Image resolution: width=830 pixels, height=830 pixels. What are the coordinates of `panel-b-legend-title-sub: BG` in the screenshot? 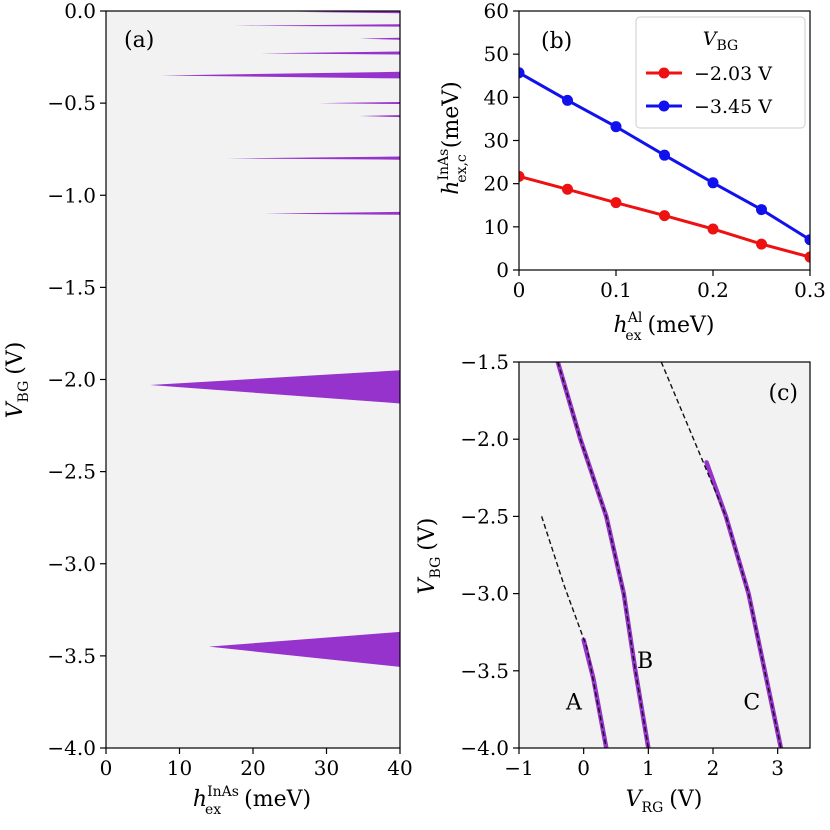 It's located at (728, 46).